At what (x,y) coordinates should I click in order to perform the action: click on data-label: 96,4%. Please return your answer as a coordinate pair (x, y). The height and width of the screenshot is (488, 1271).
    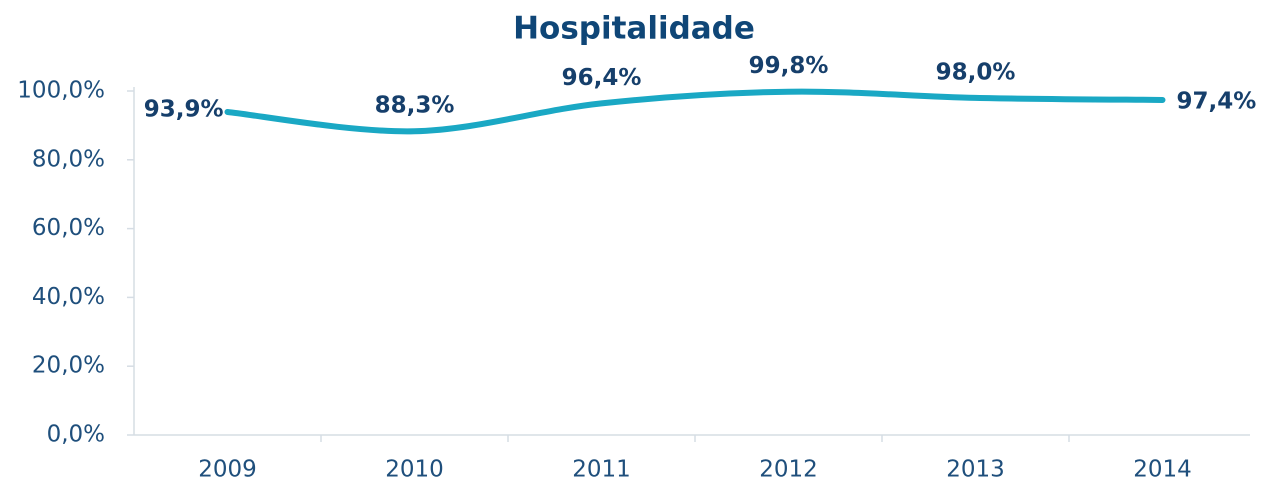
    Looking at the image, I should click on (602, 78).